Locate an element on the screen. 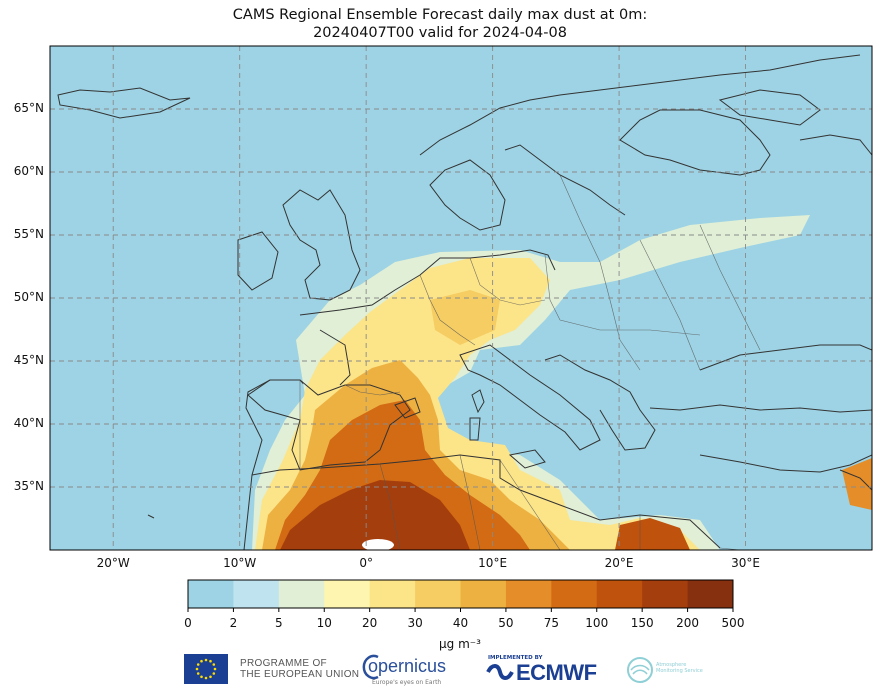 This screenshot has height=695, width=880. colorbar-tick-label: 10 is located at coordinates (324, 623).